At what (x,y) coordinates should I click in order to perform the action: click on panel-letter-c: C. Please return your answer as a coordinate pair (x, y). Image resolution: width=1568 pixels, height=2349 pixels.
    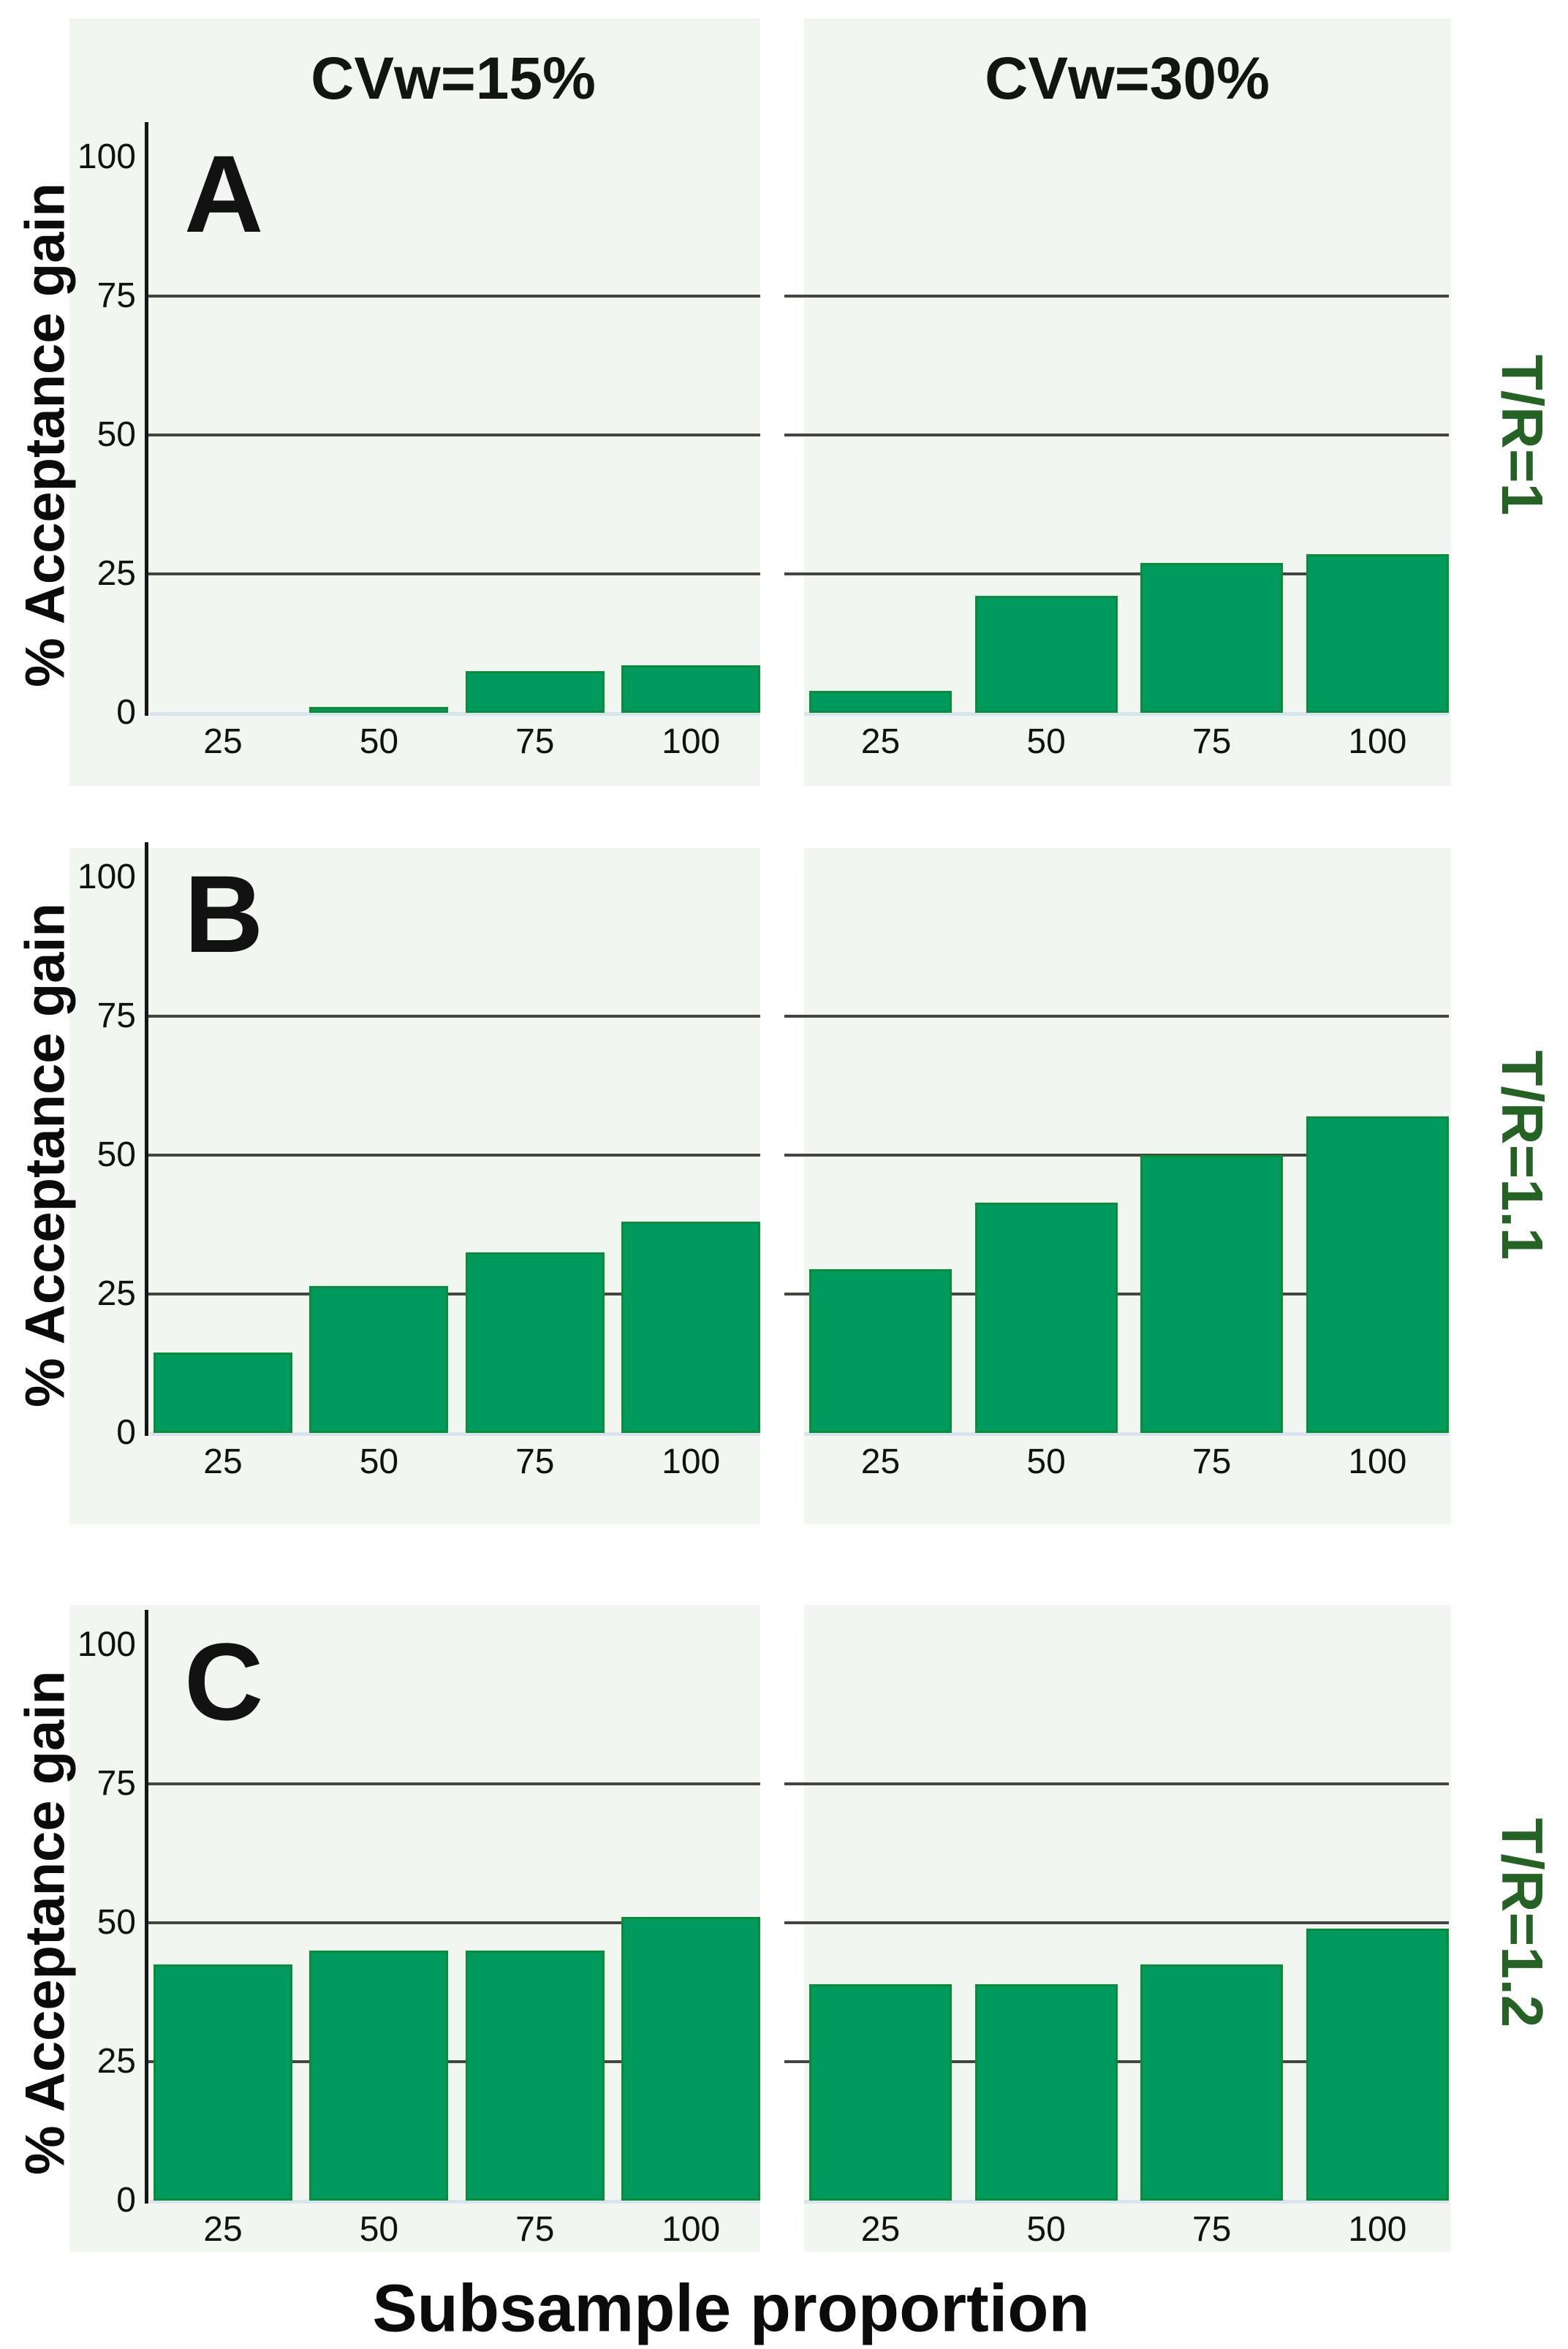
    Looking at the image, I should click on (224, 1681).